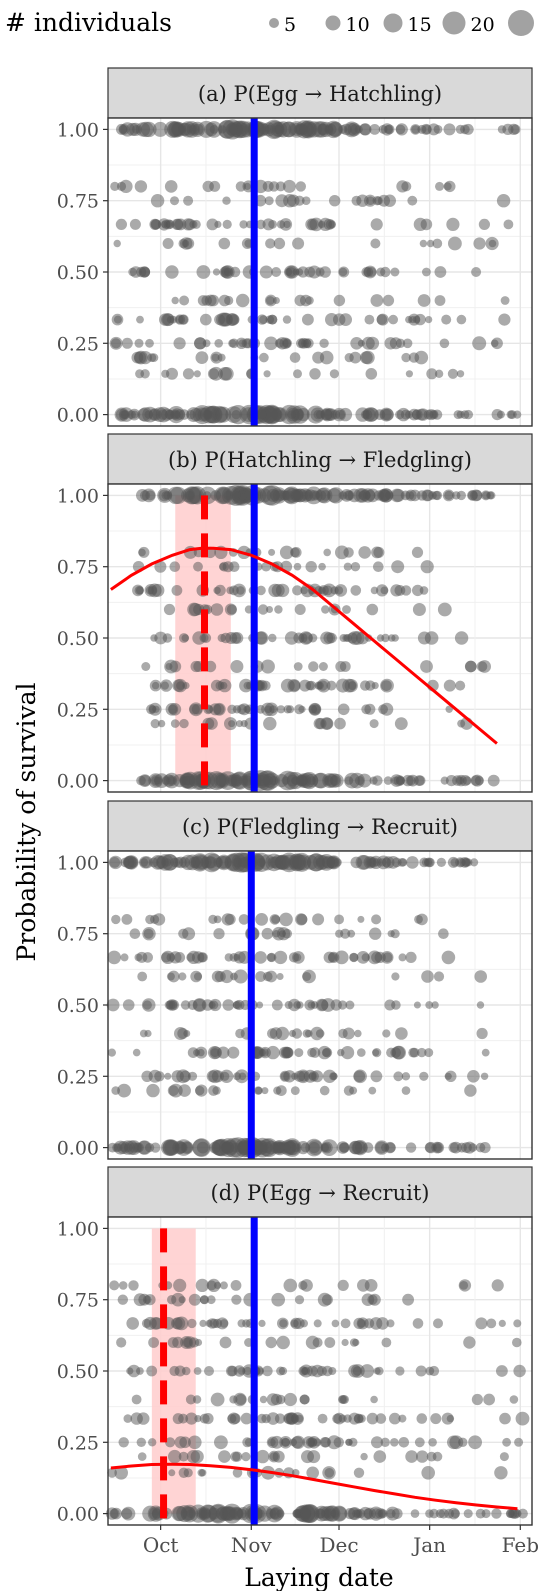 The width and height of the screenshot is (539, 1591). I want to click on panel-title: (a) P(Egg → Hatchling), so click(320, 94).